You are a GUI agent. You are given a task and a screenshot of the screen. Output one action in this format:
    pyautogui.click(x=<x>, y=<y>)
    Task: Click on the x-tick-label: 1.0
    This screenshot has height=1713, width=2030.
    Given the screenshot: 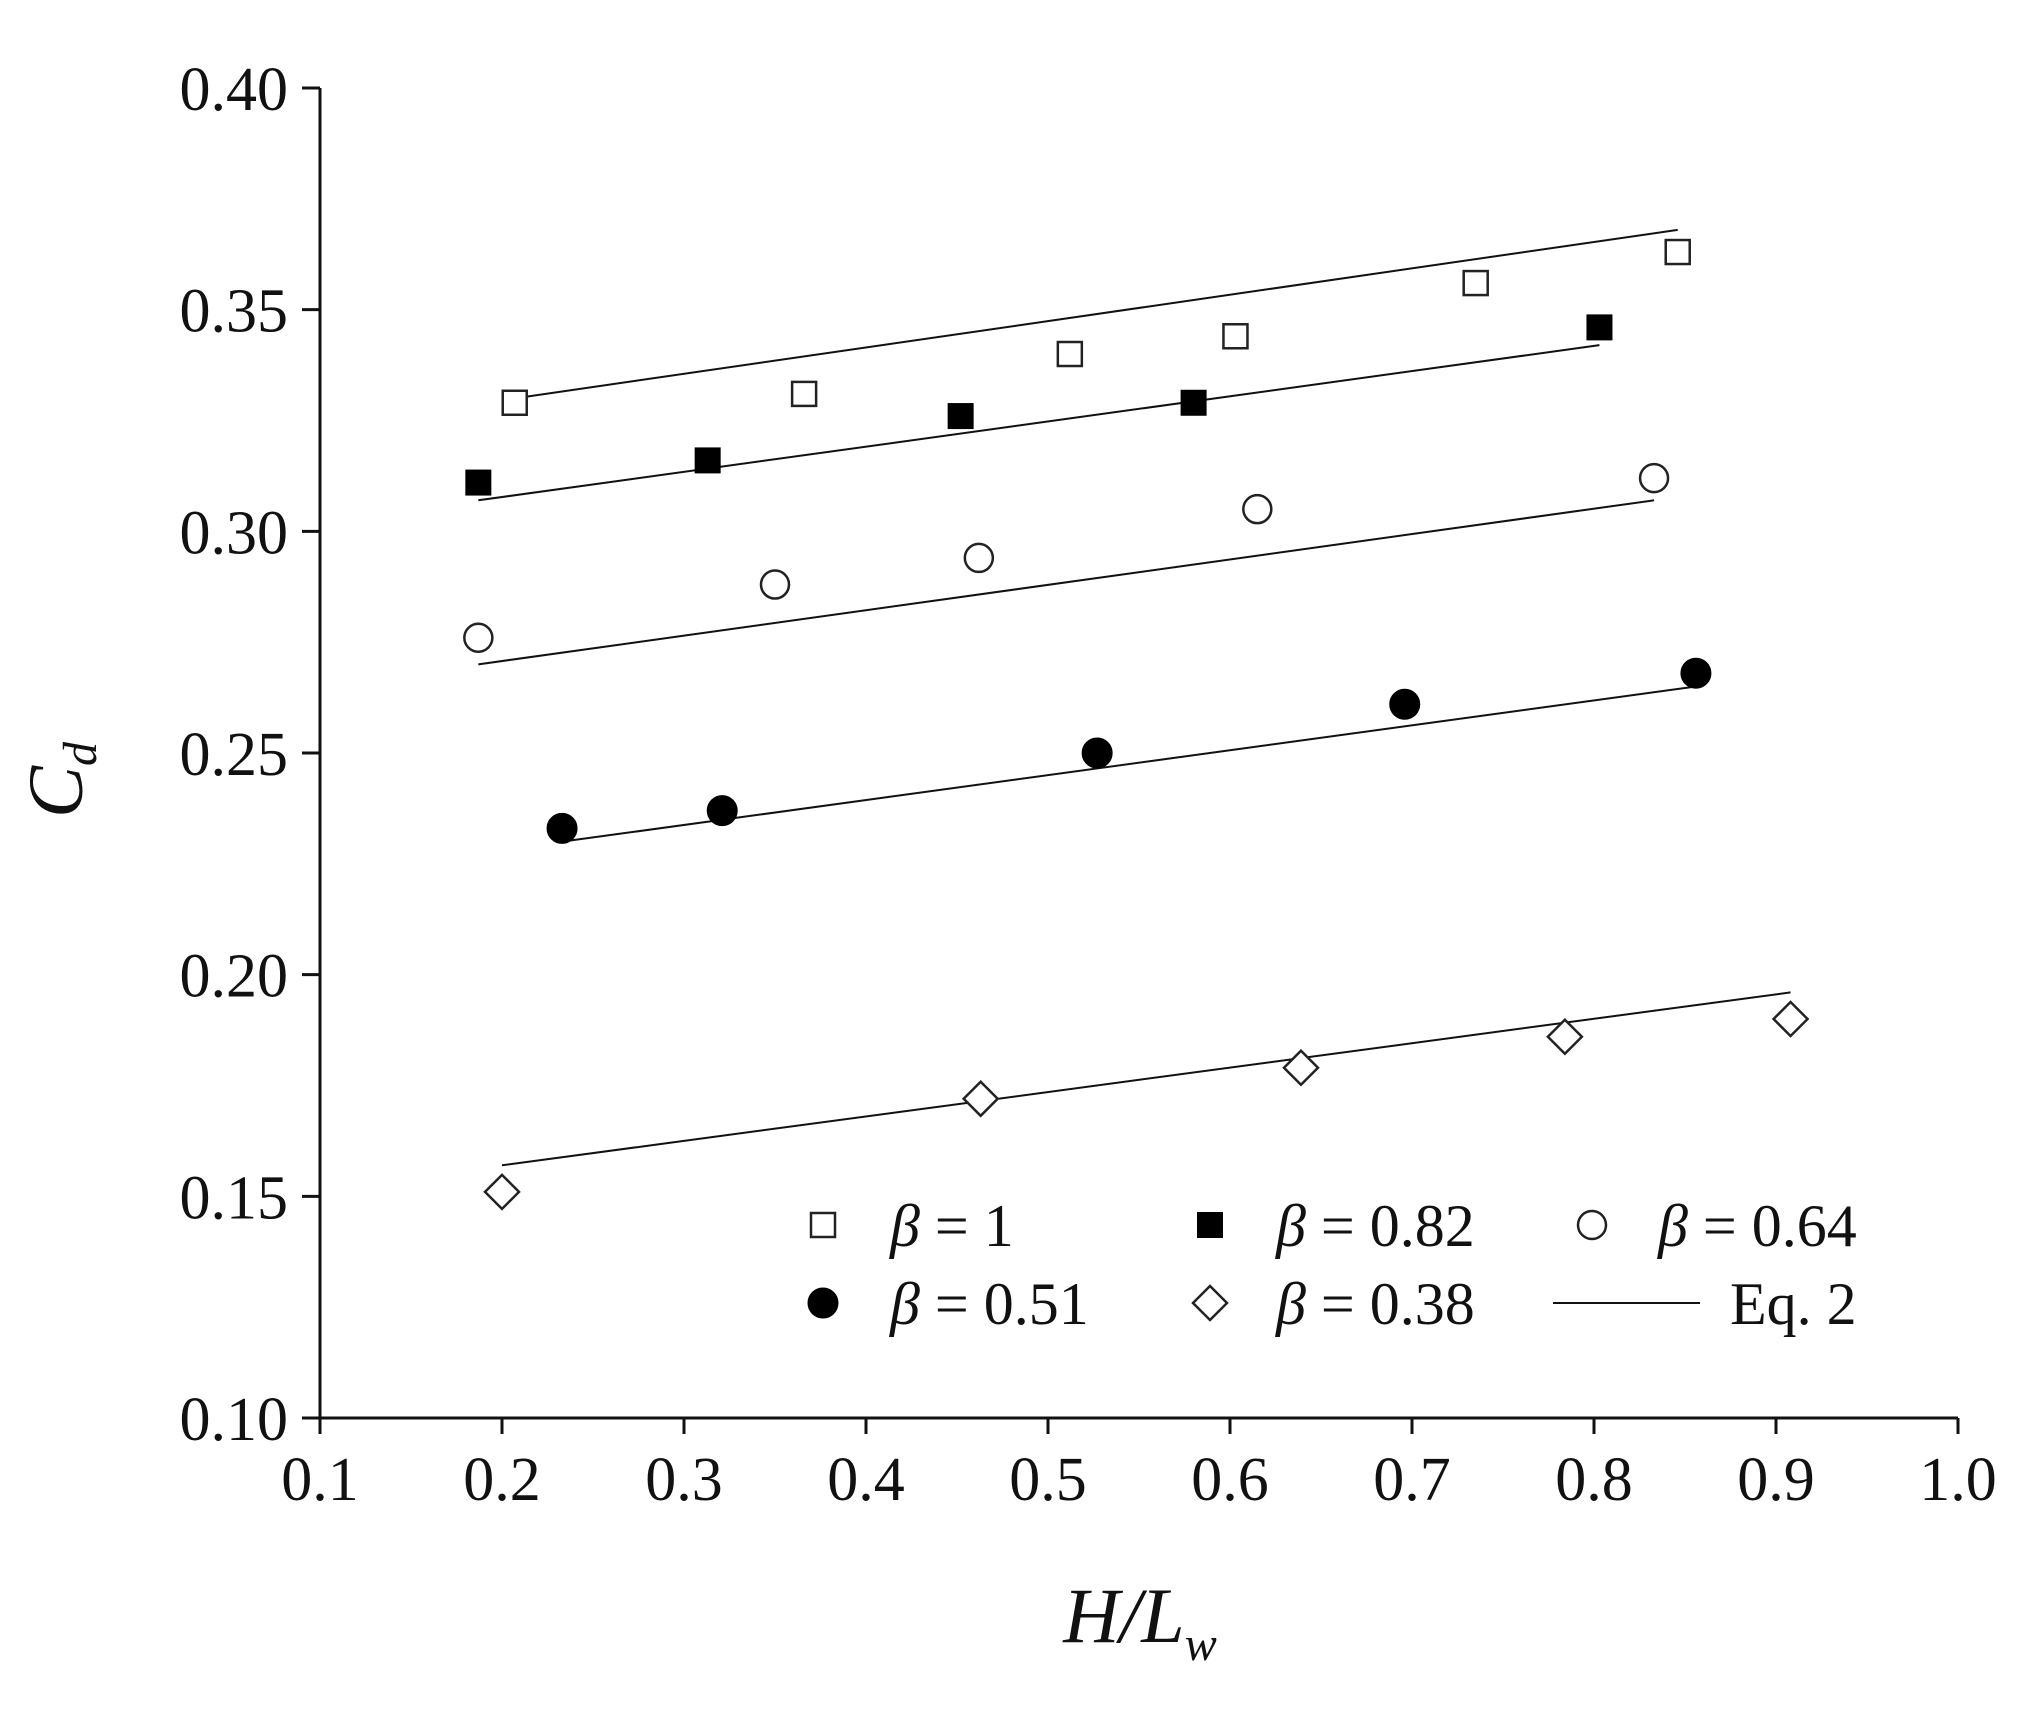 What is the action you would take?
    pyautogui.click(x=1958, y=1480)
    